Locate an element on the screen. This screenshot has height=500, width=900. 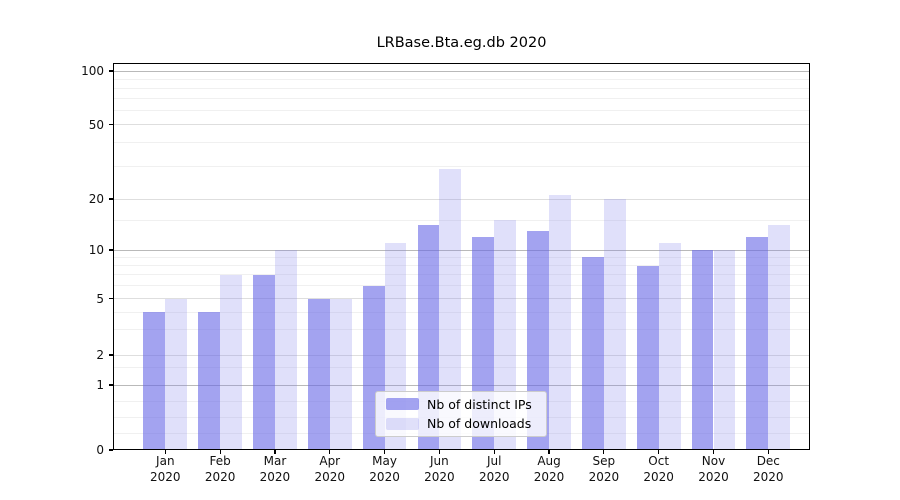
x-tick-label: Jul 2020 is located at coordinates (494, 469).